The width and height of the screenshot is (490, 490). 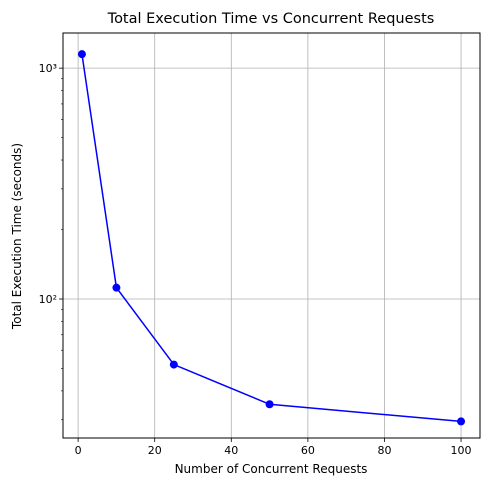 What do you see at coordinates (308, 450) in the screenshot?
I see `x-tick-label: 60` at bounding box center [308, 450].